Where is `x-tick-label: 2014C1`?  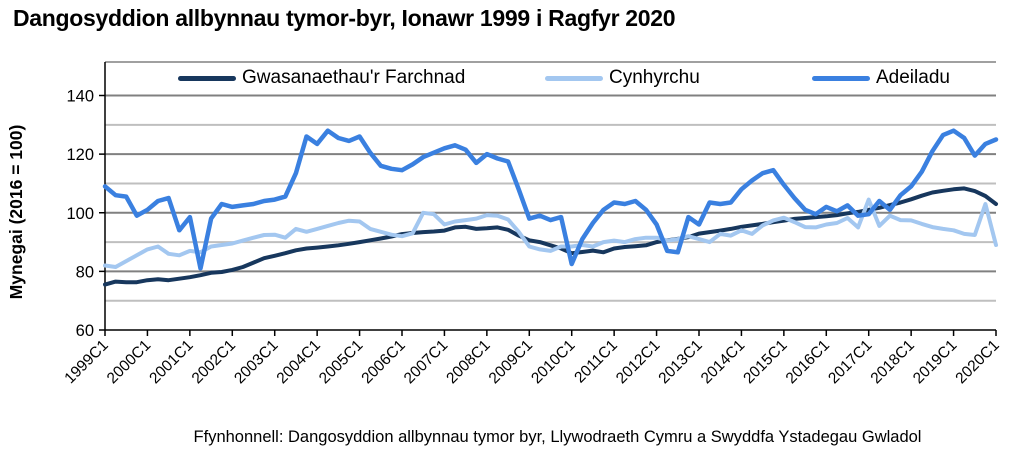
x-tick-label: 2014C1 is located at coordinates (723, 362).